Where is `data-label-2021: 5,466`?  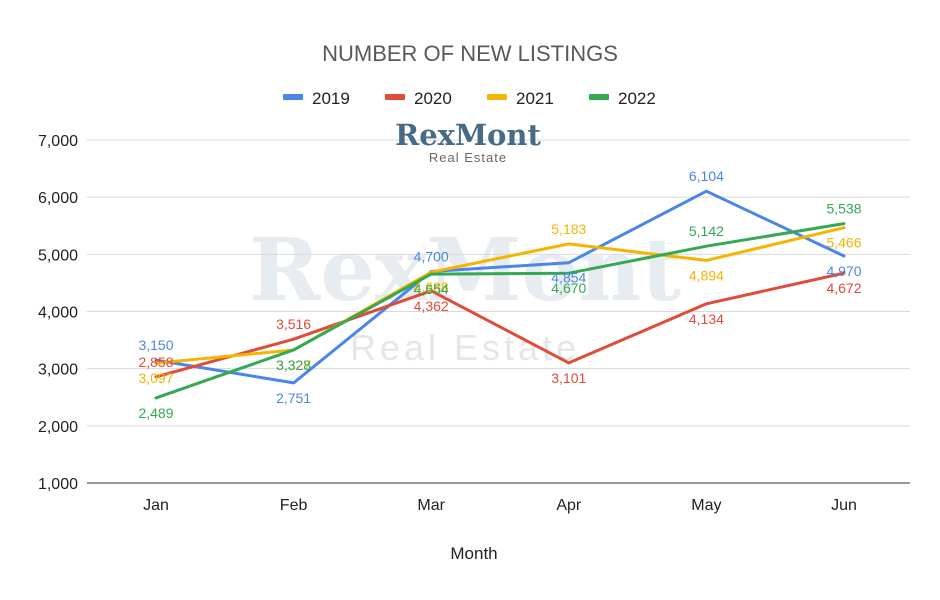
data-label-2021: 5,466 is located at coordinates (843, 243).